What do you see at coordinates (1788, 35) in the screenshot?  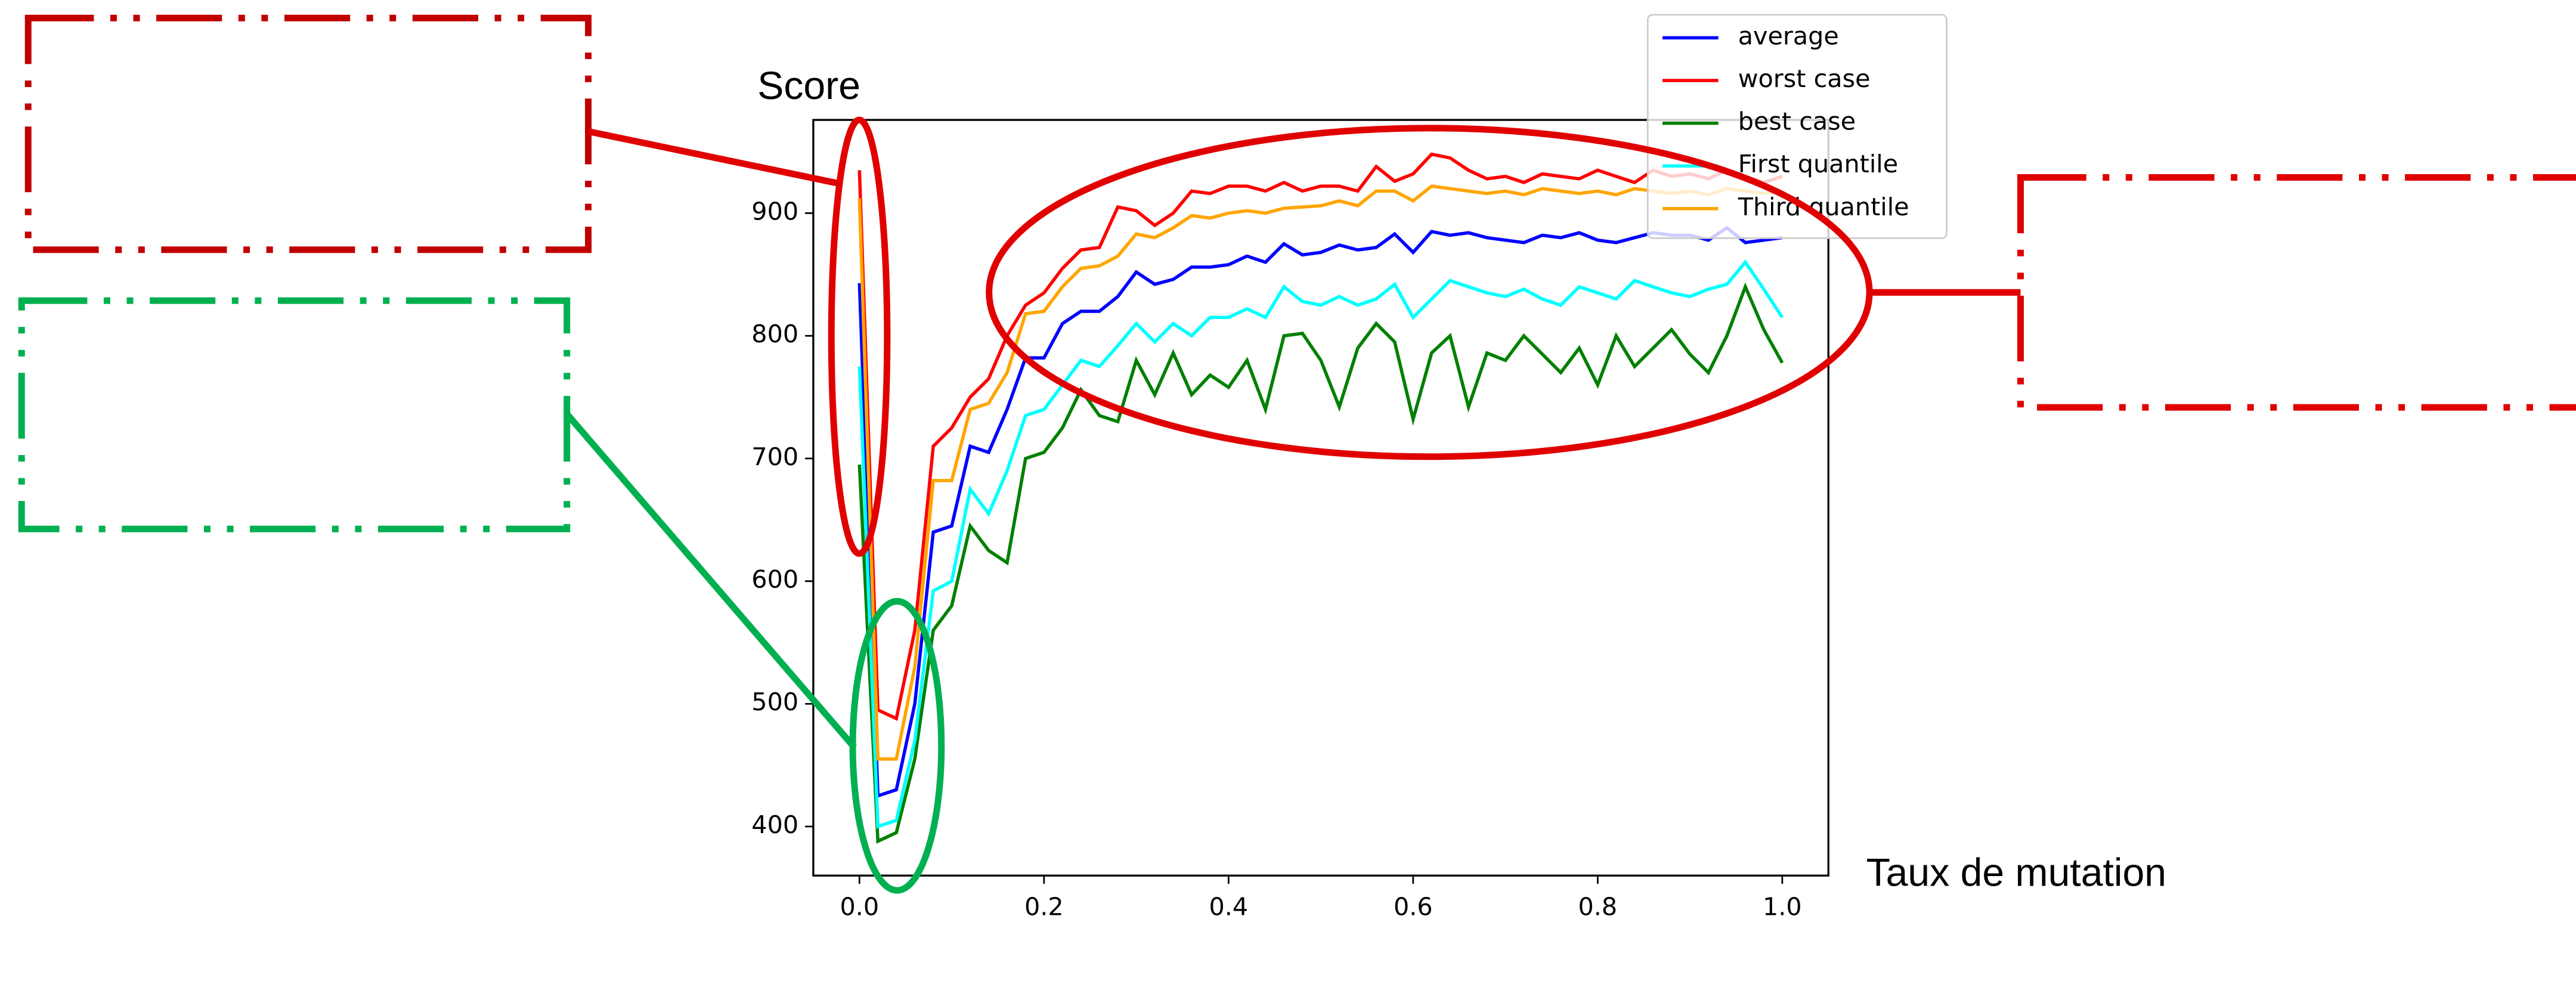 I see `legend-label: average` at bounding box center [1788, 35].